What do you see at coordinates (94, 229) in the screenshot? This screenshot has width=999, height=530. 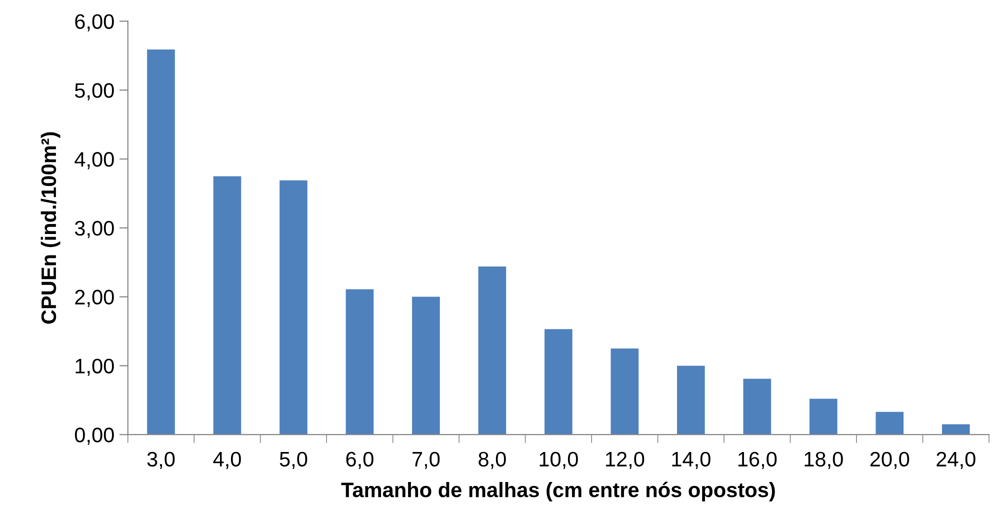 I see `y-tick-label: 3,00` at bounding box center [94, 229].